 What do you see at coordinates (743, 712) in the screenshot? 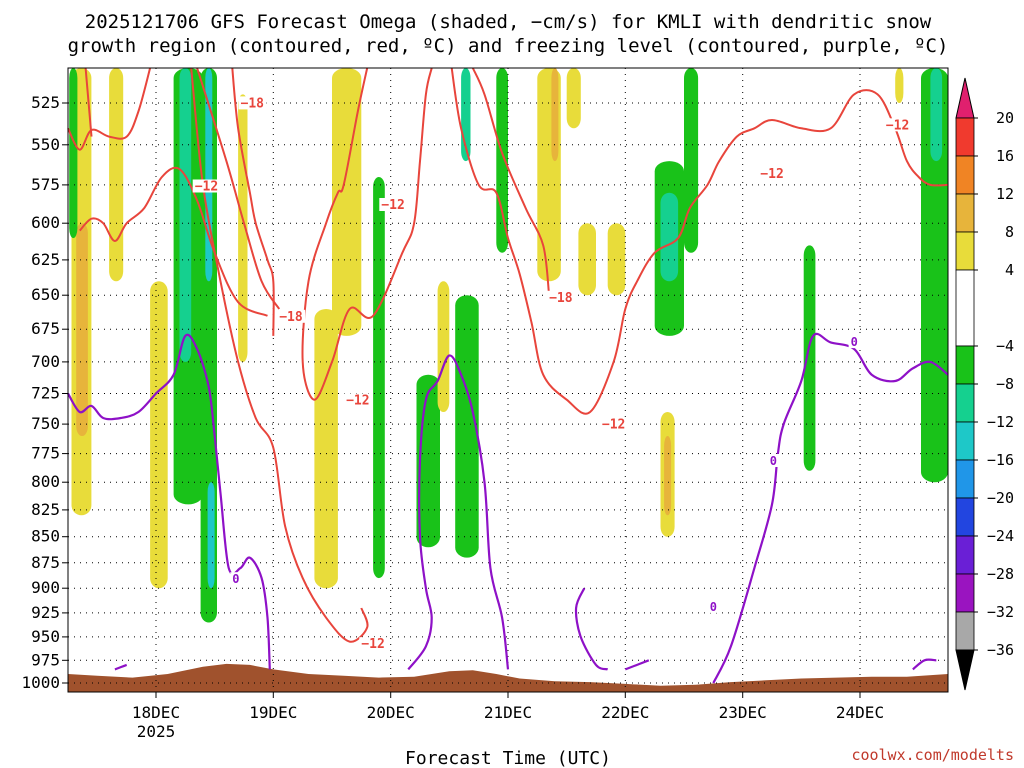
I see `x-tick-label: 23DEC` at bounding box center [743, 712].